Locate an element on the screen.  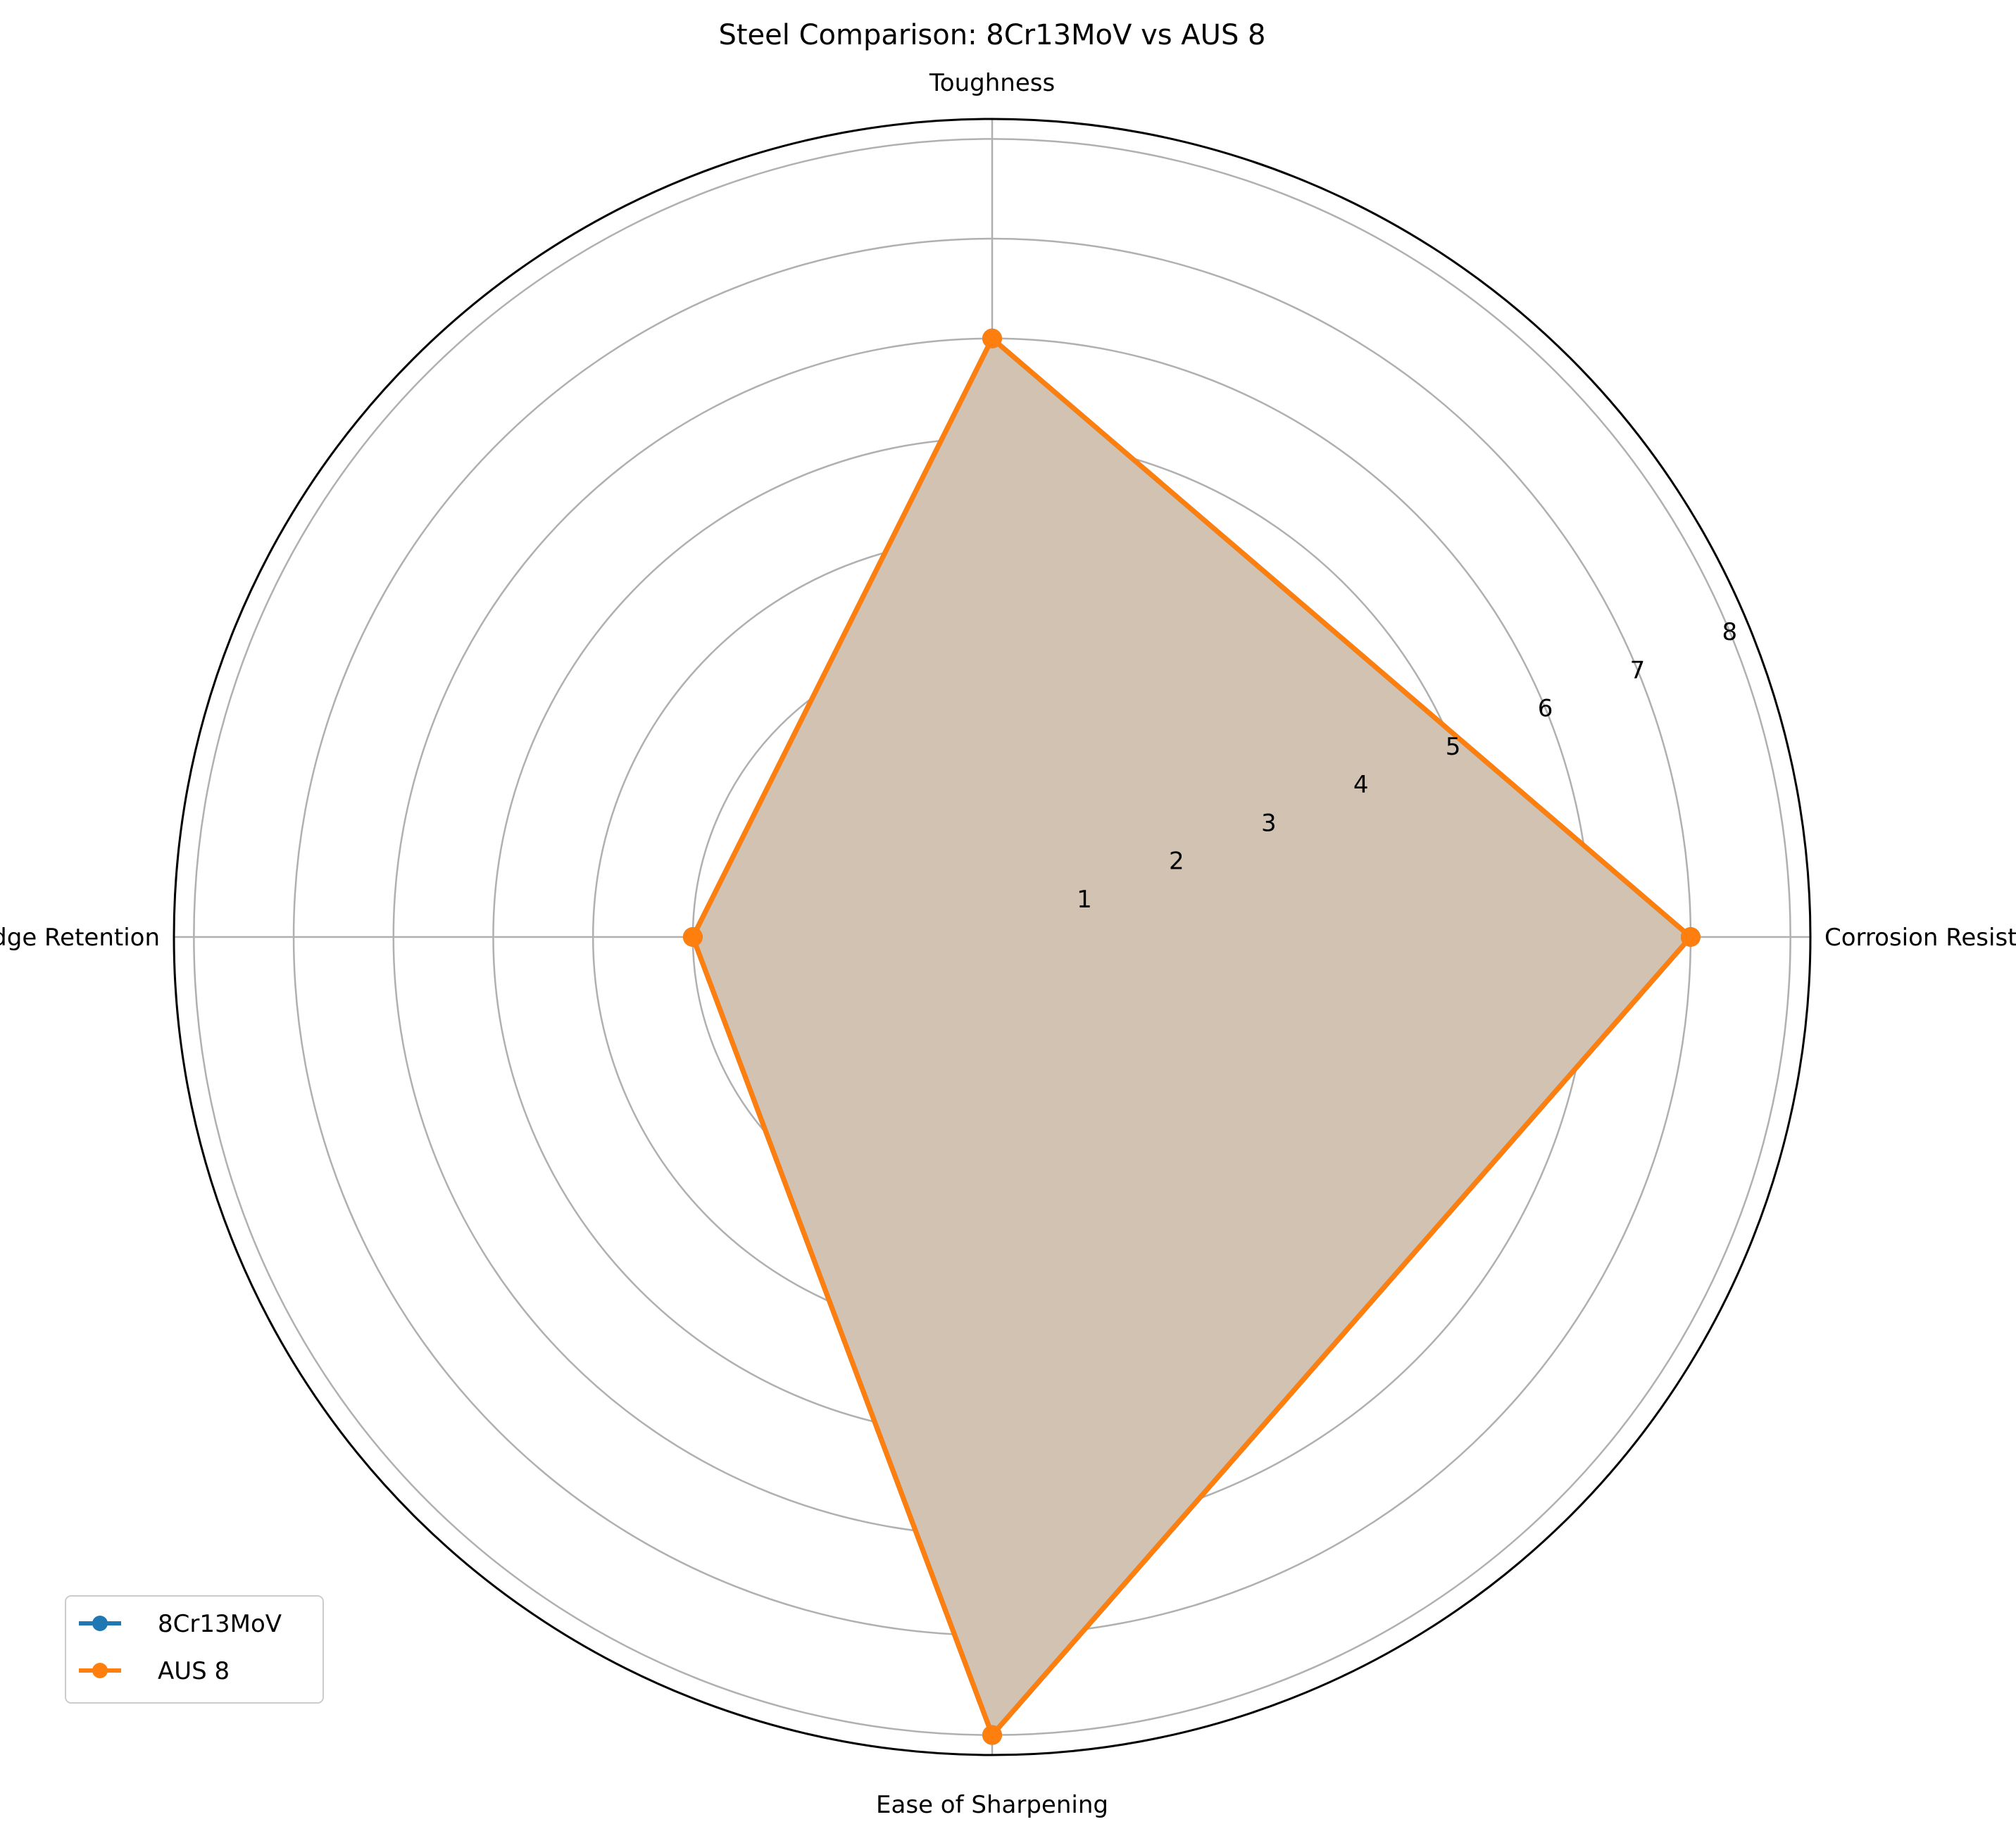
legend-label-8cr13mov: 8Cr13MoV is located at coordinates (220, 1624).